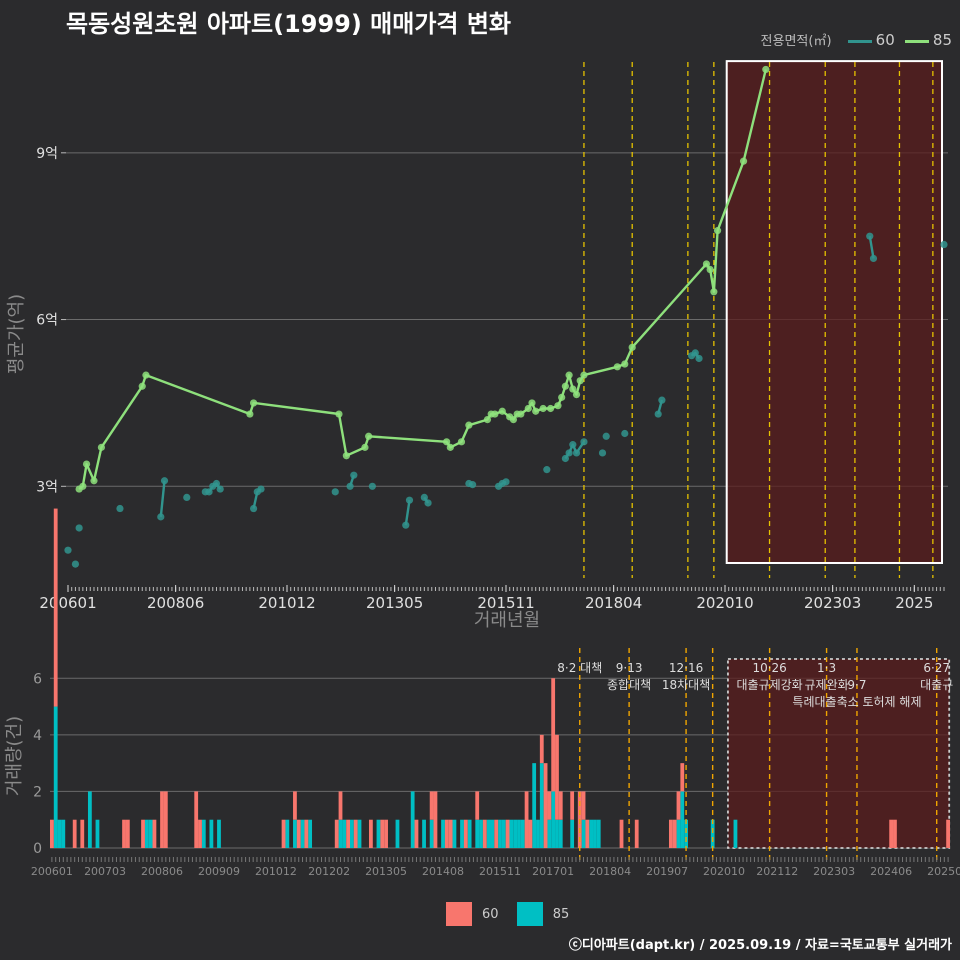 Image resolution: width=960 pixels, height=960 pixels. Describe the element at coordinates (507, 620) in the screenshot. I see `x-axis-title: 거래년월` at that location.